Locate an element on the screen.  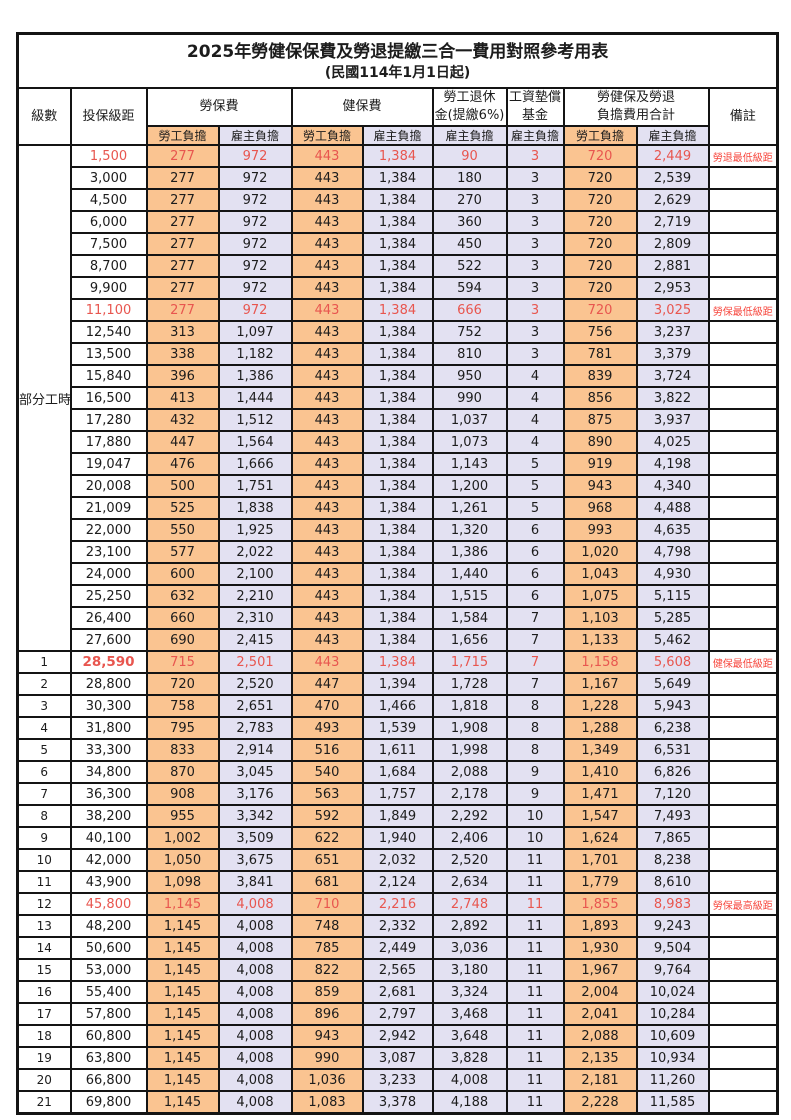
pension-employer-cell: 2,292 is located at coordinates (469, 816).